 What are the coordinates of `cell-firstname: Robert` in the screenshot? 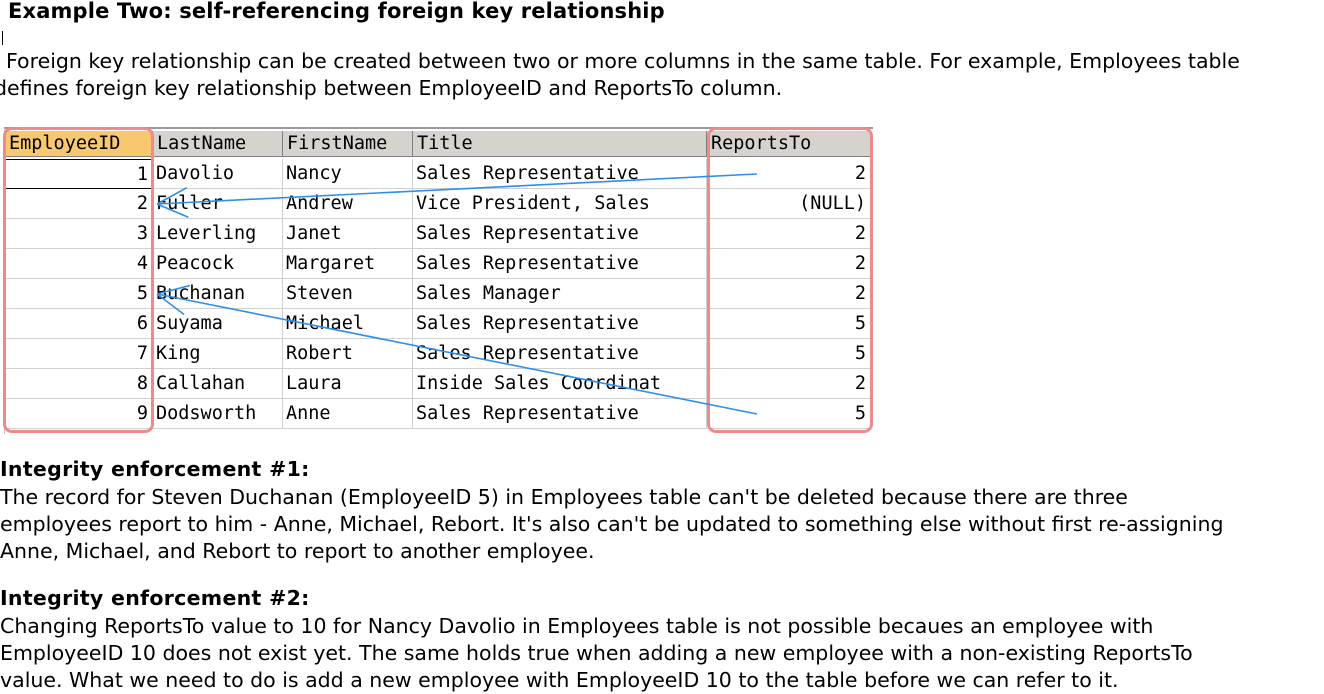 It's located at (348, 354).